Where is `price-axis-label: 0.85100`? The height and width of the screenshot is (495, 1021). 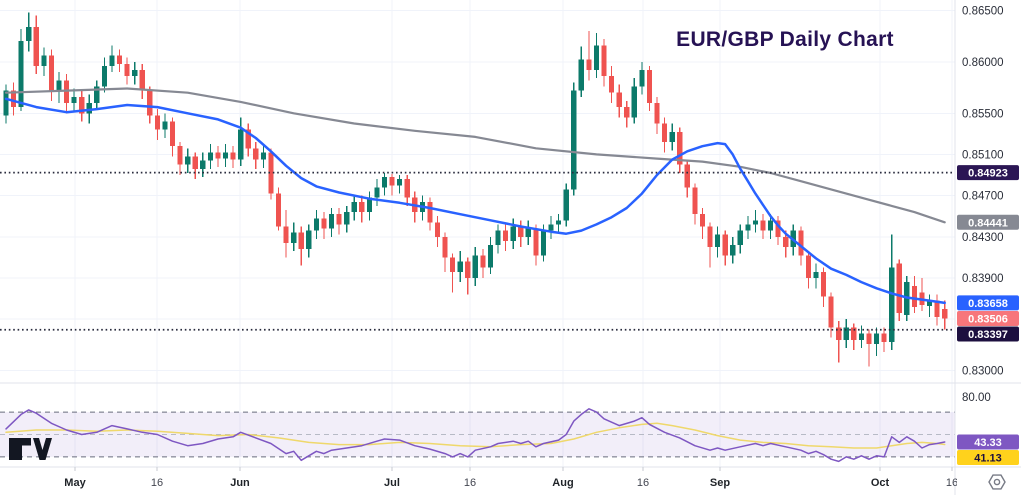
price-axis-label: 0.85100 is located at coordinates (983, 155).